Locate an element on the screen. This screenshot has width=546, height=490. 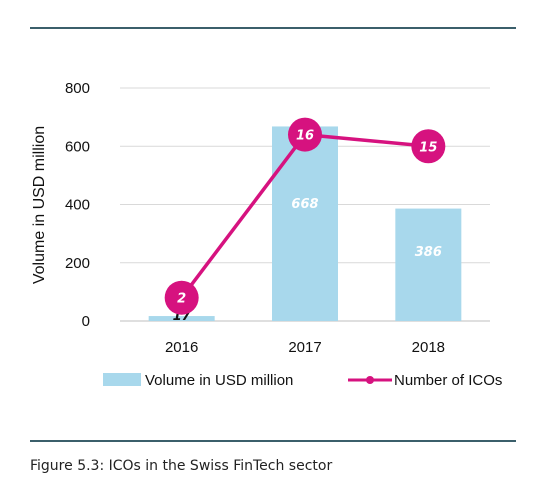
x-axis-ticks: 2016 2017 2018 is located at coordinates (305, 347).